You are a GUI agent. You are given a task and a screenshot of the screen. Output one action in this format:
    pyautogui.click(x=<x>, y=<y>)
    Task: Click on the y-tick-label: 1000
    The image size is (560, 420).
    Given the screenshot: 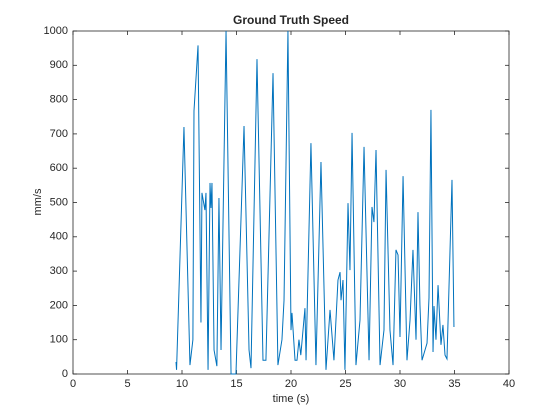 What is the action you would take?
    pyautogui.click(x=56, y=31)
    